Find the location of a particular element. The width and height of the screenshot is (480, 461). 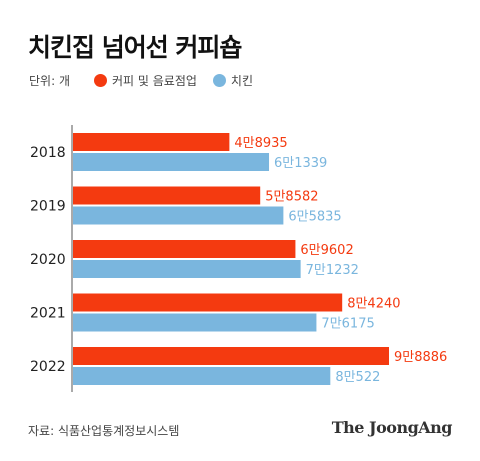

category-label: 2018 is located at coordinates (48, 153).